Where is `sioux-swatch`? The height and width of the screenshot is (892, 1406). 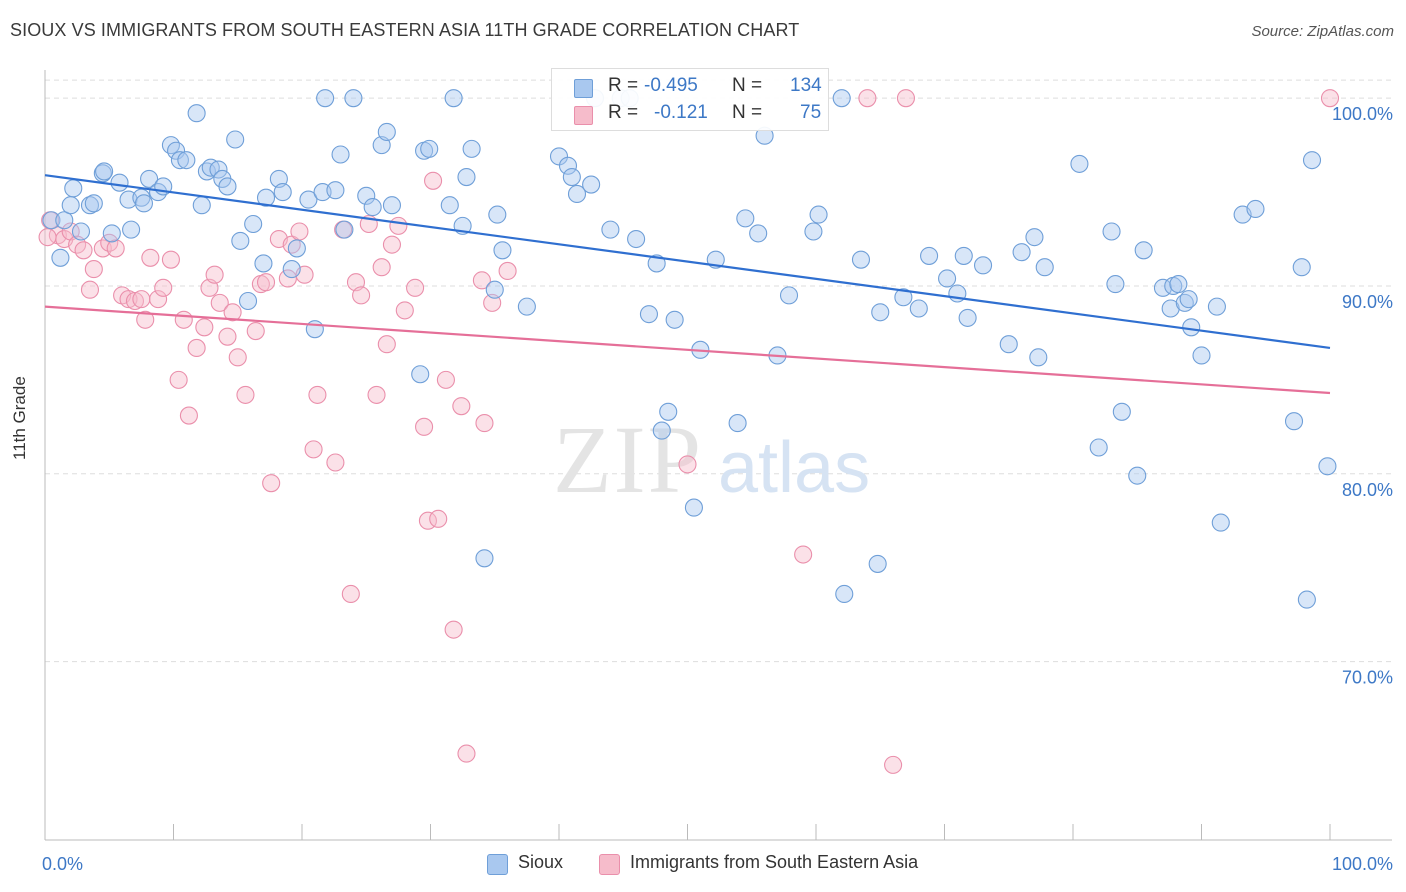
sioux-swatch is located at coordinates (497, 864).